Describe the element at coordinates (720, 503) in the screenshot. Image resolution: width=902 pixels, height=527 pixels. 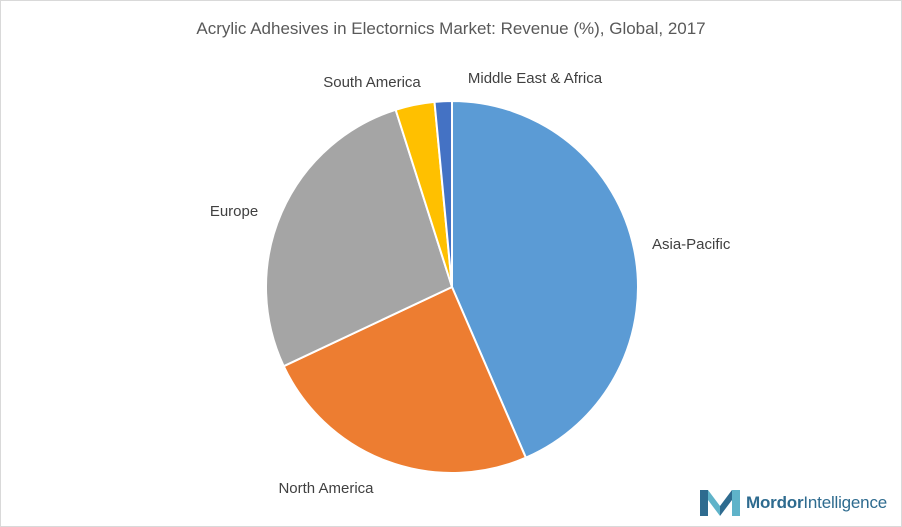
I see `mordor-intelligence-logo-icon` at that location.